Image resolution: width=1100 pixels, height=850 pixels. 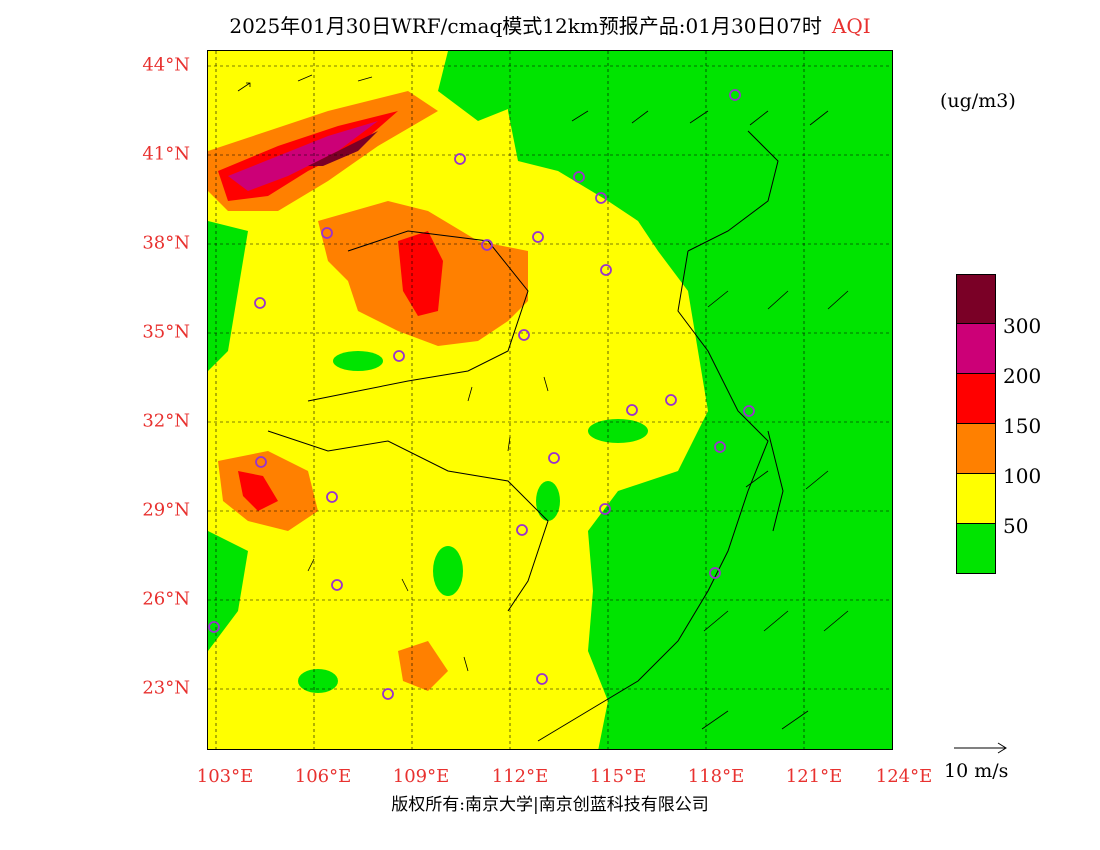 I want to click on lon-label-118: 118°E, so click(x=716, y=776).